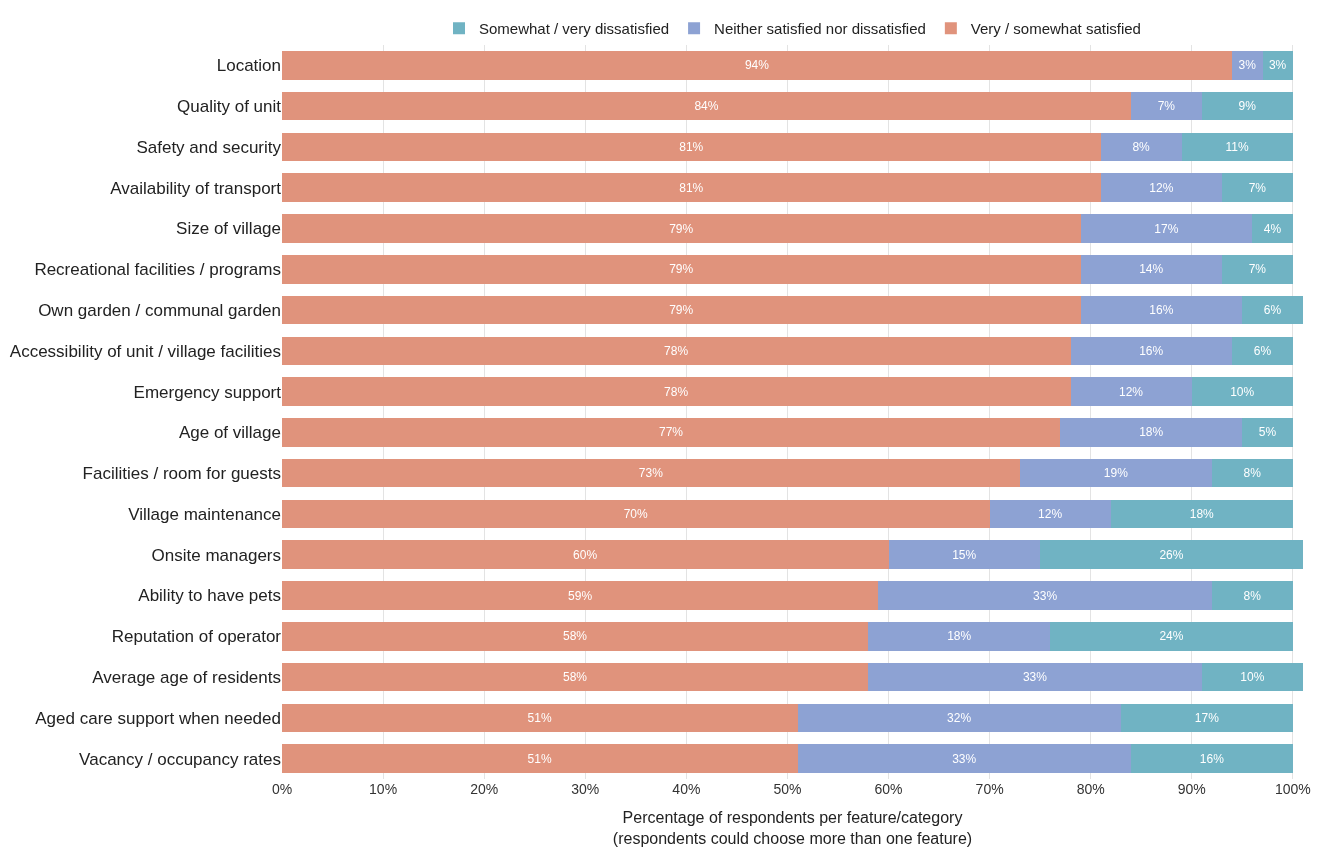 This screenshot has height=854, width=1328. What do you see at coordinates (787, 789) in the screenshot?
I see `x-tick-label: 50%` at bounding box center [787, 789].